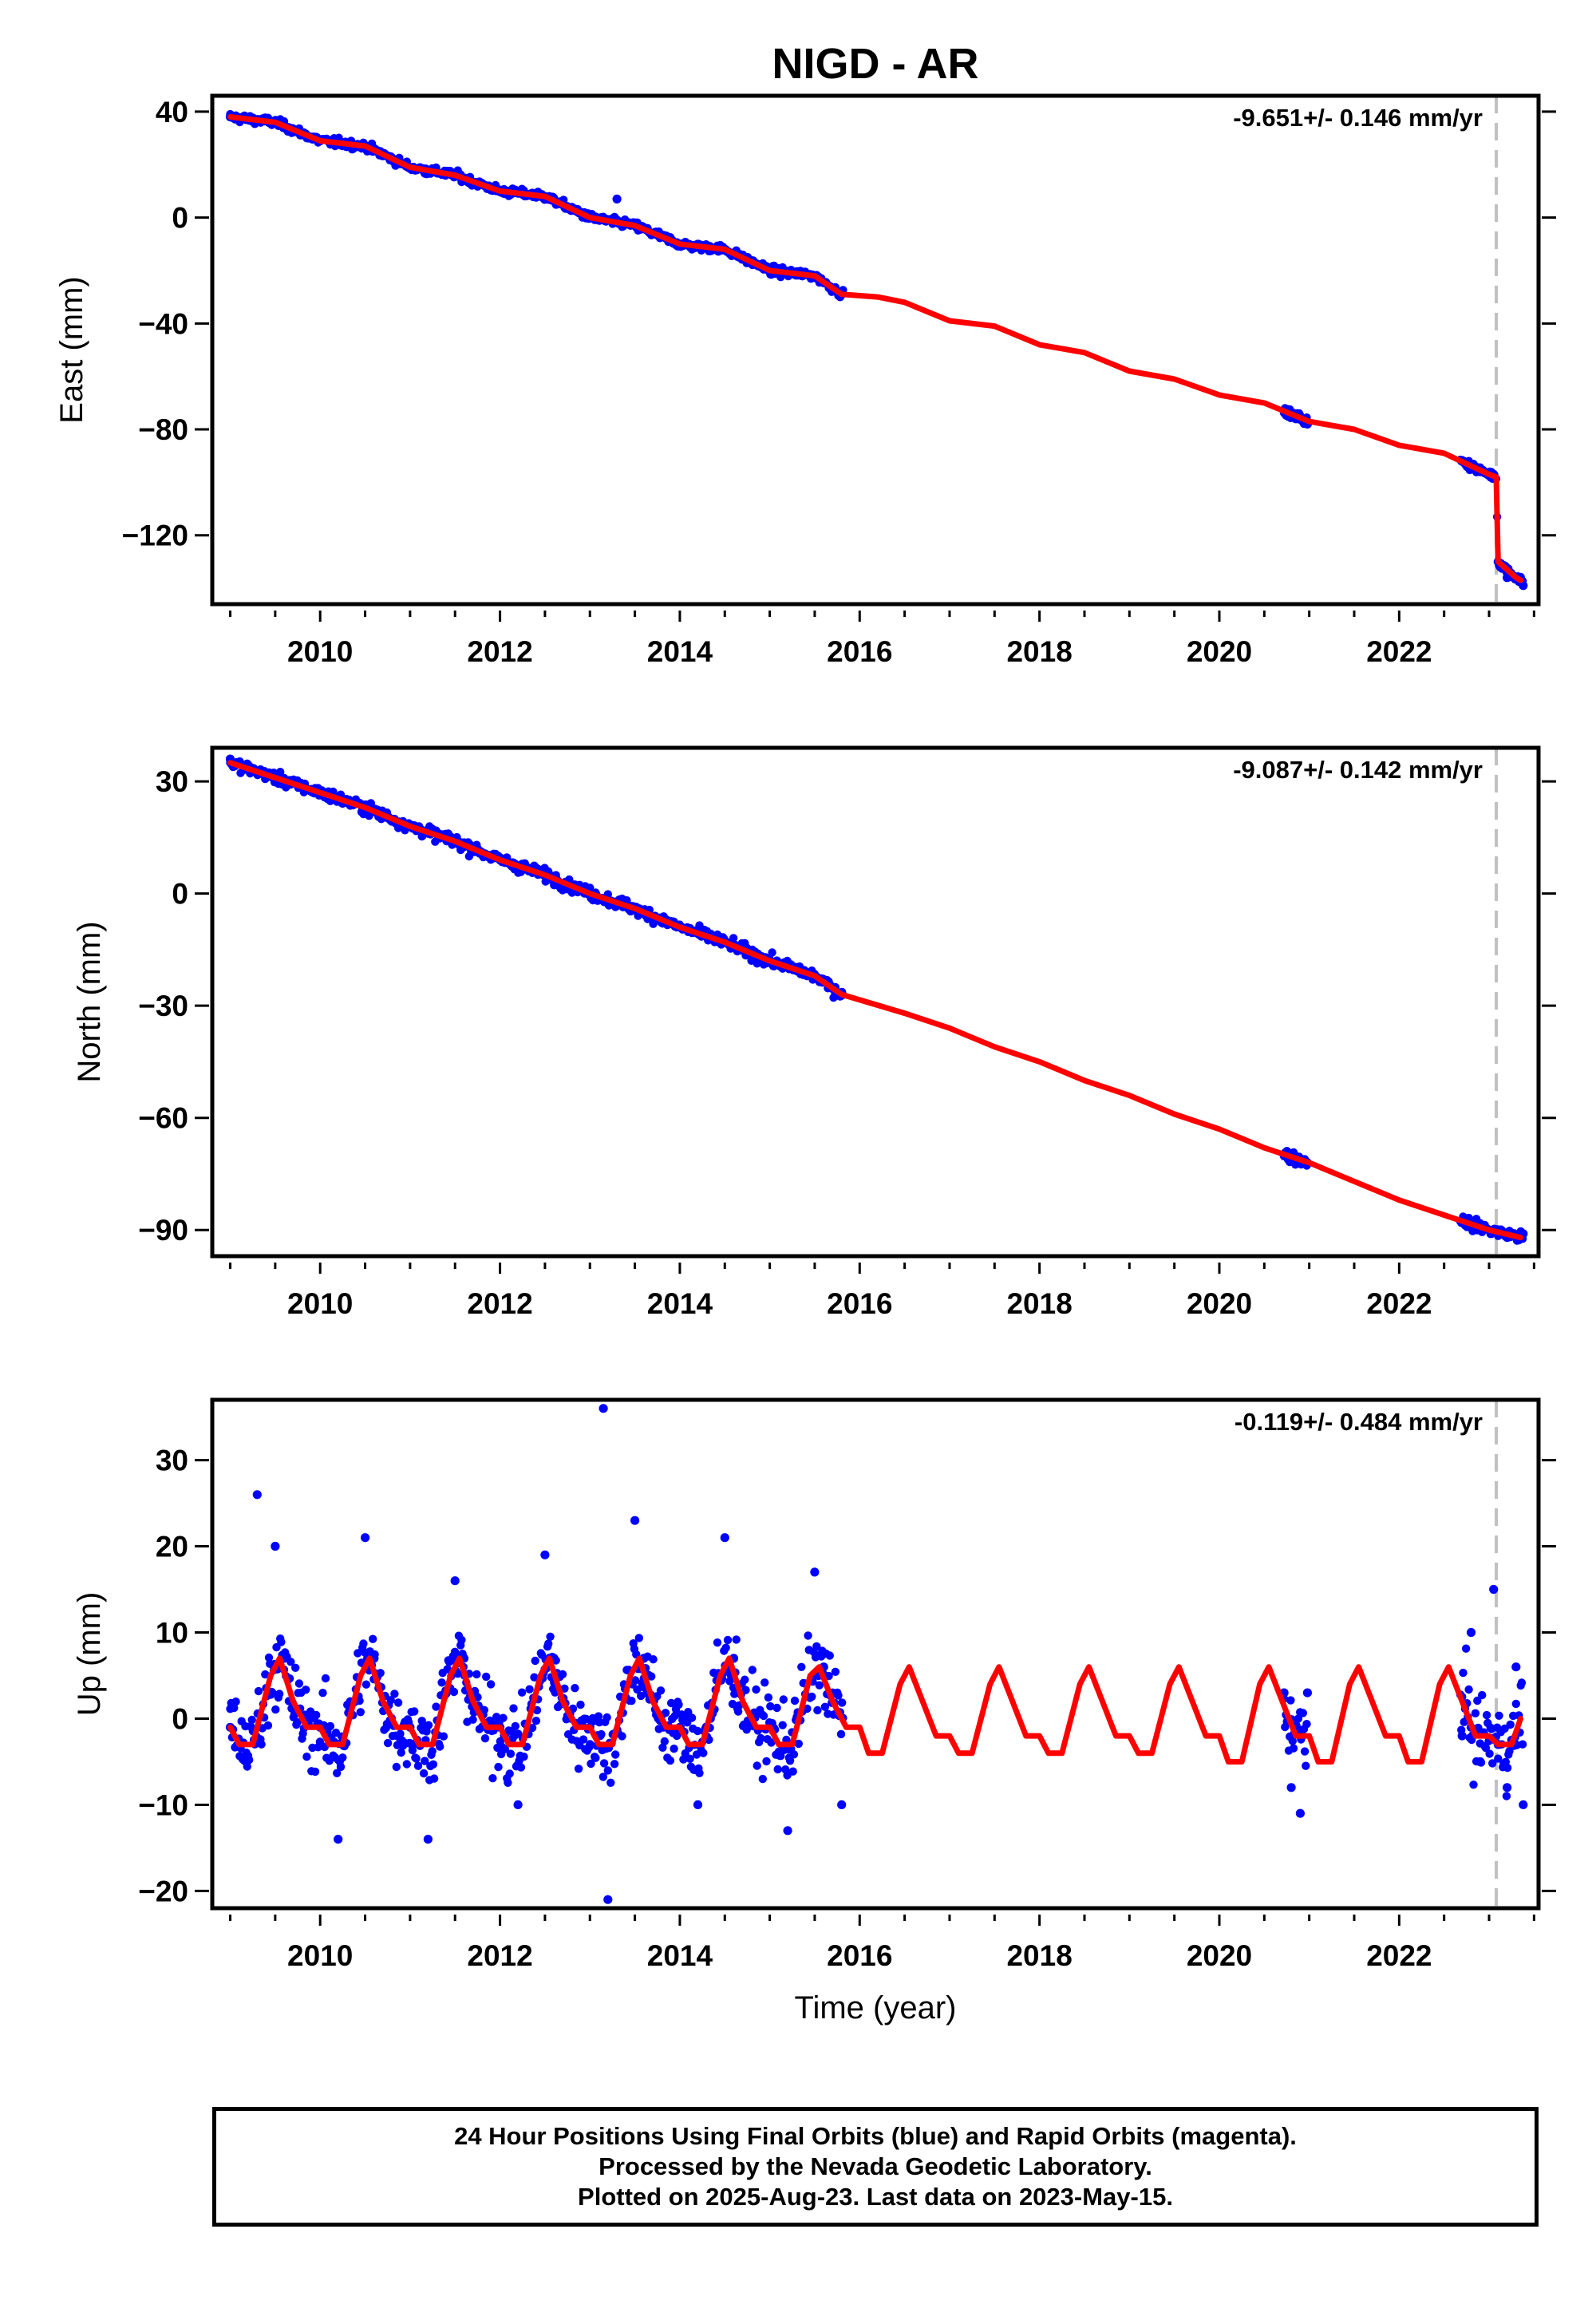  What do you see at coordinates (172, 1461) in the screenshot?
I see `y-tick-label: 30` at bounding box center [172, 1461].